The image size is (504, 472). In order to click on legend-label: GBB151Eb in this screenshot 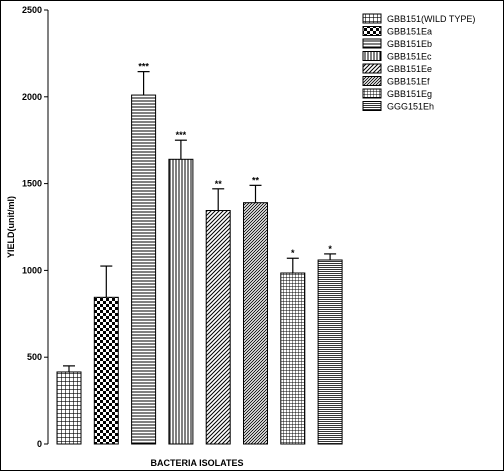, I will do `click(409, 44)`.